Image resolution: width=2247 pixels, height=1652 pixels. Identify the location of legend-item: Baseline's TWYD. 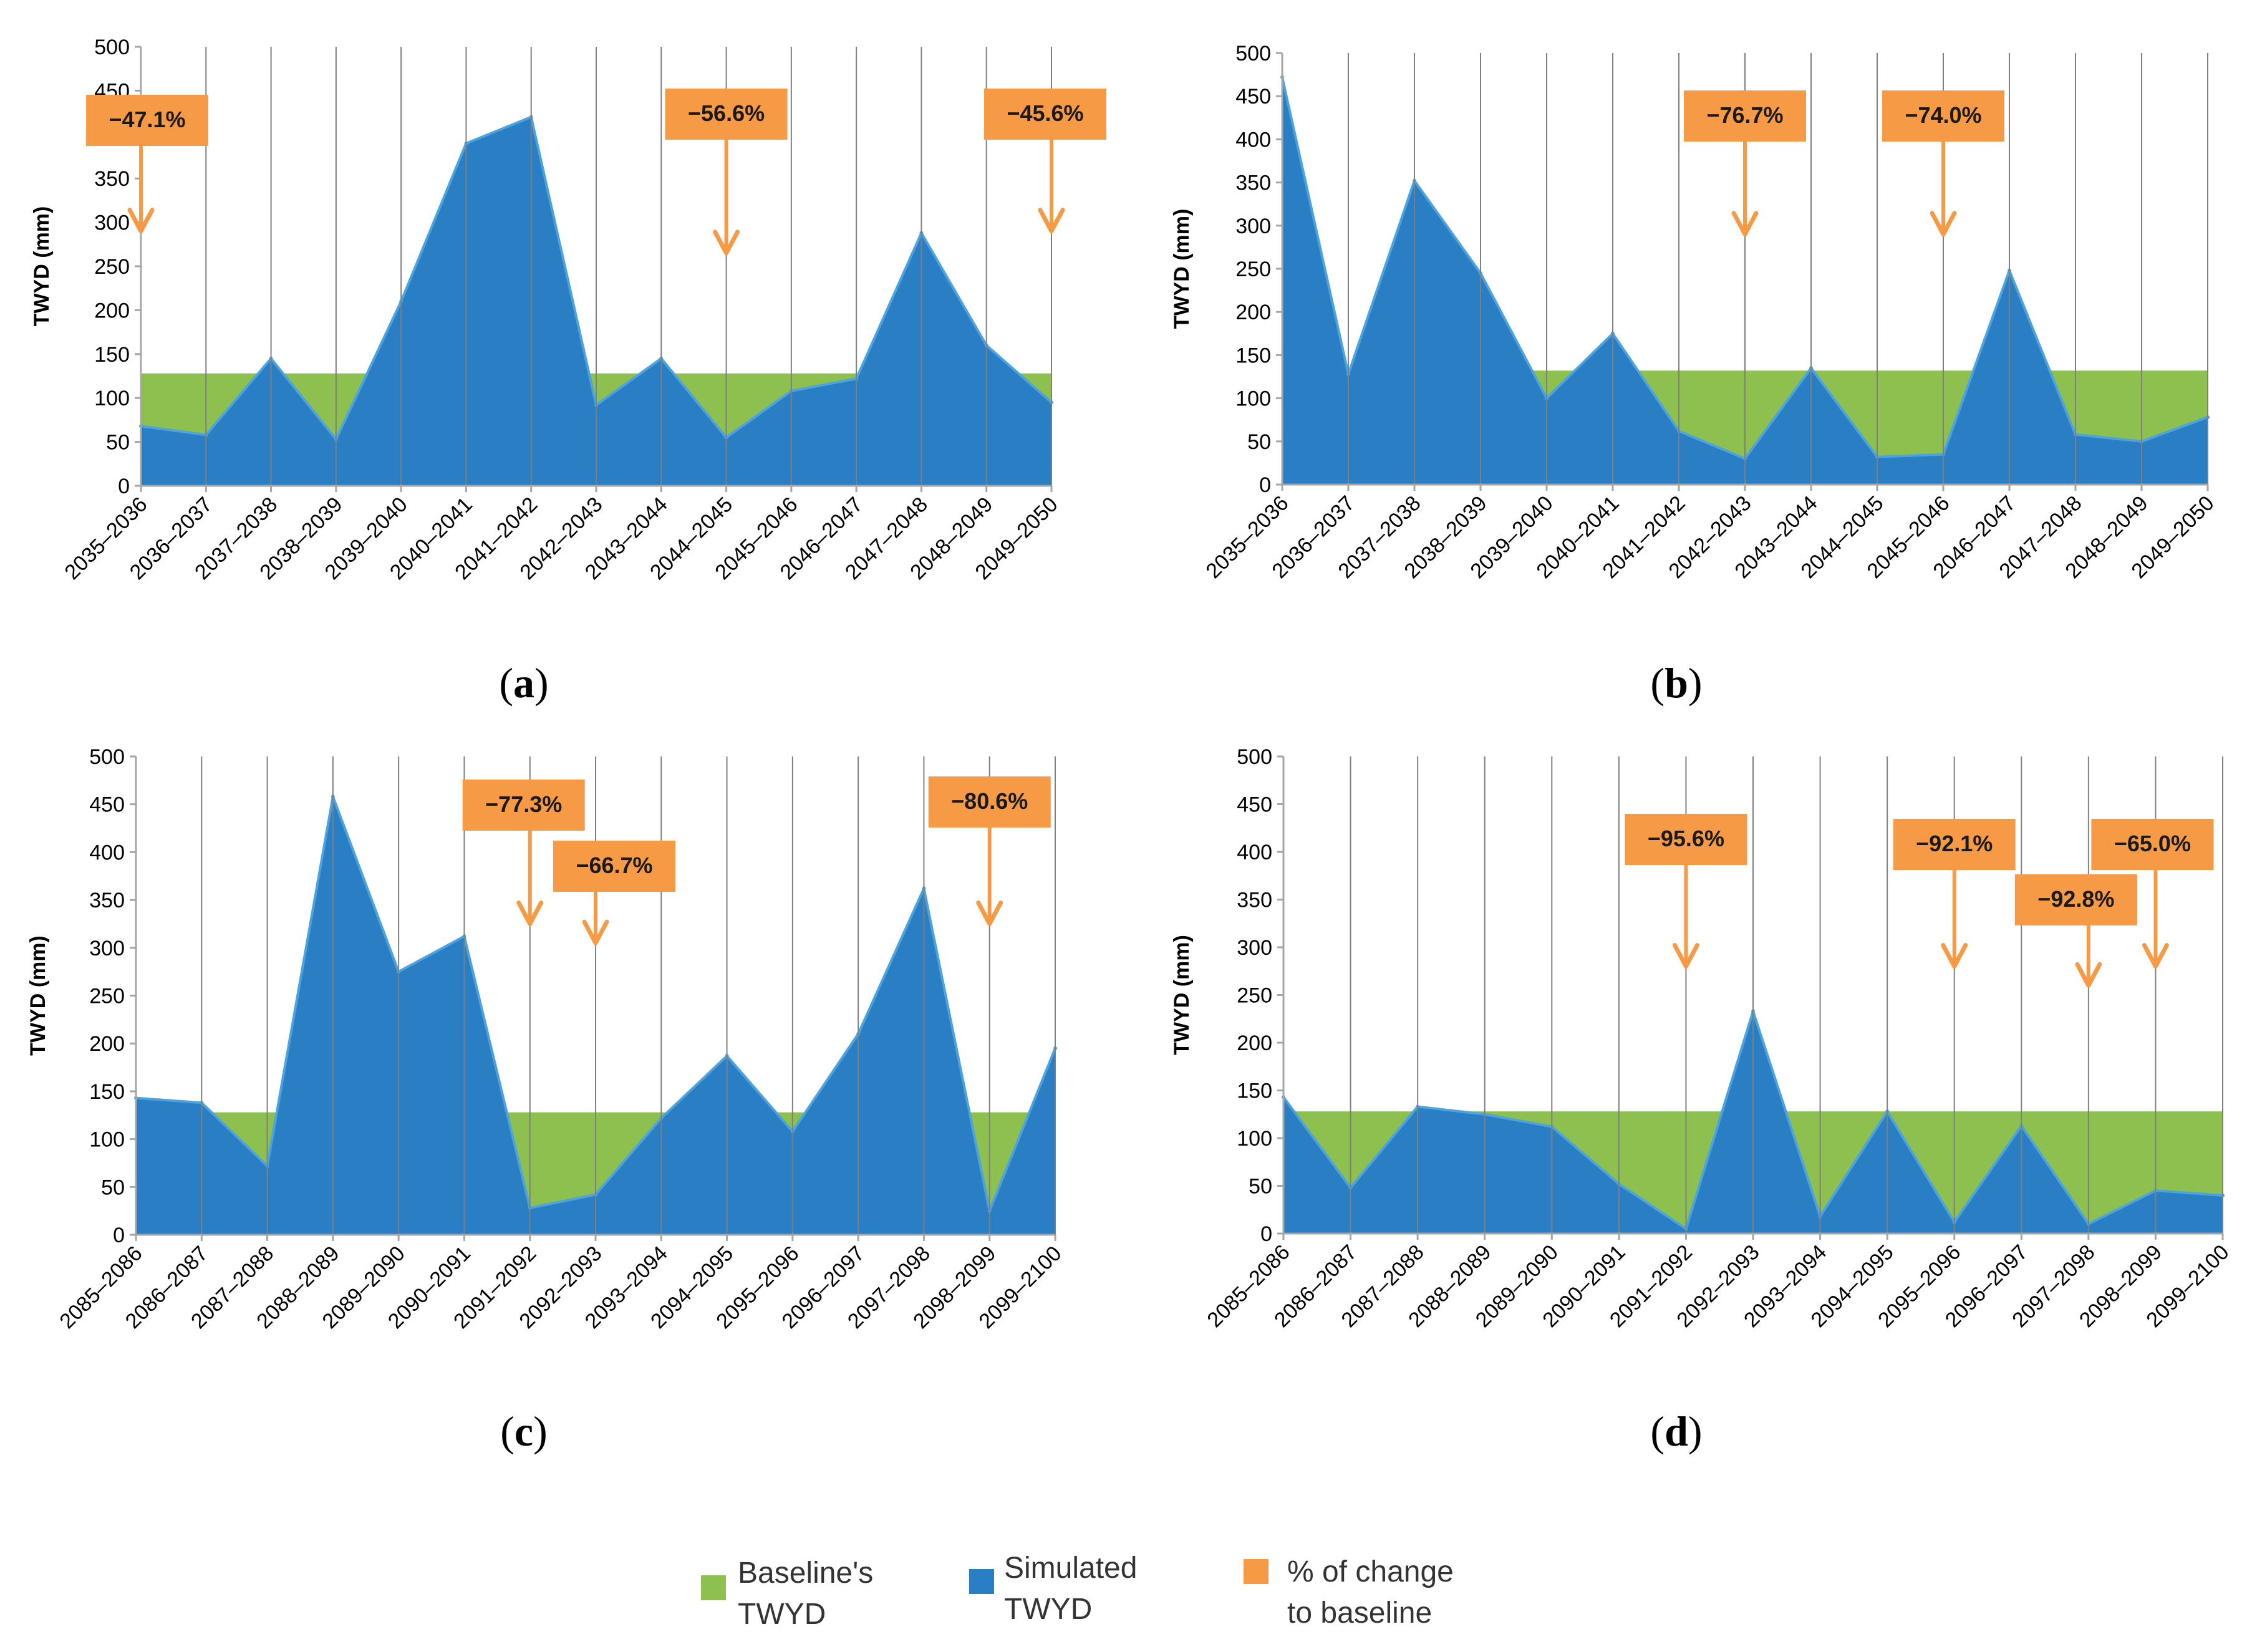
(787, 1594).